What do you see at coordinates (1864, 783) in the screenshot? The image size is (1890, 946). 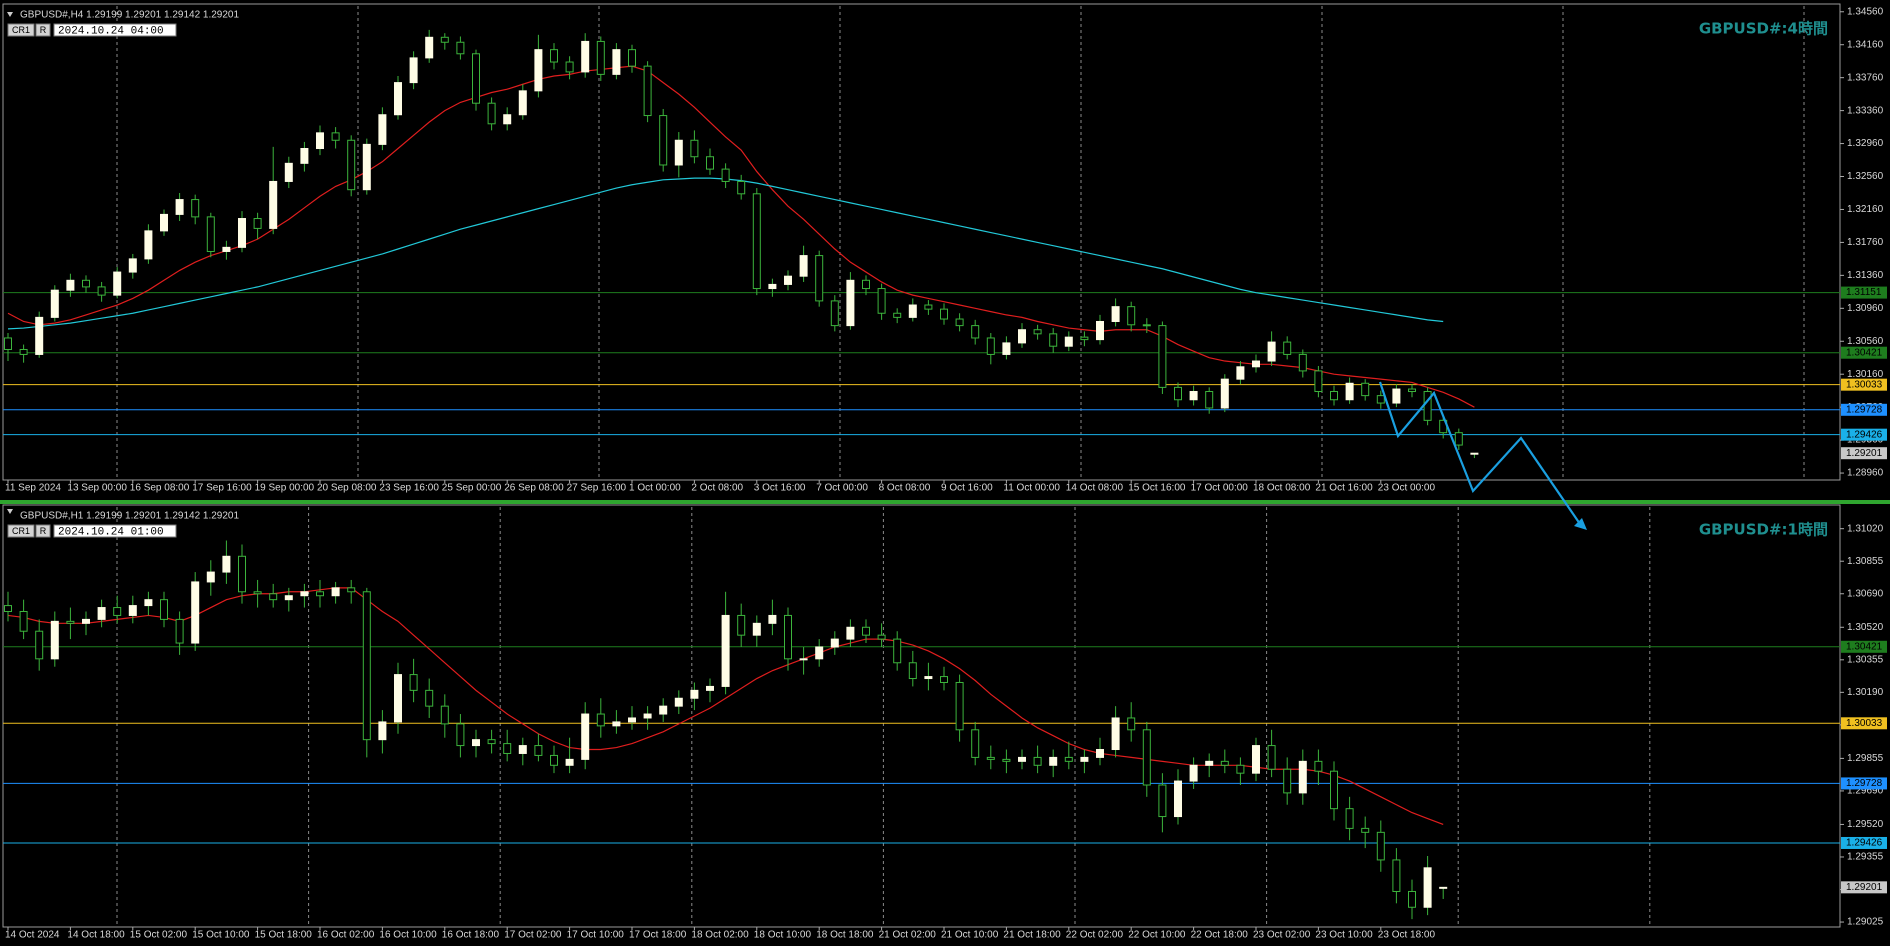 I see `level-label: 1.29728` at bounding box center [1864, 783].